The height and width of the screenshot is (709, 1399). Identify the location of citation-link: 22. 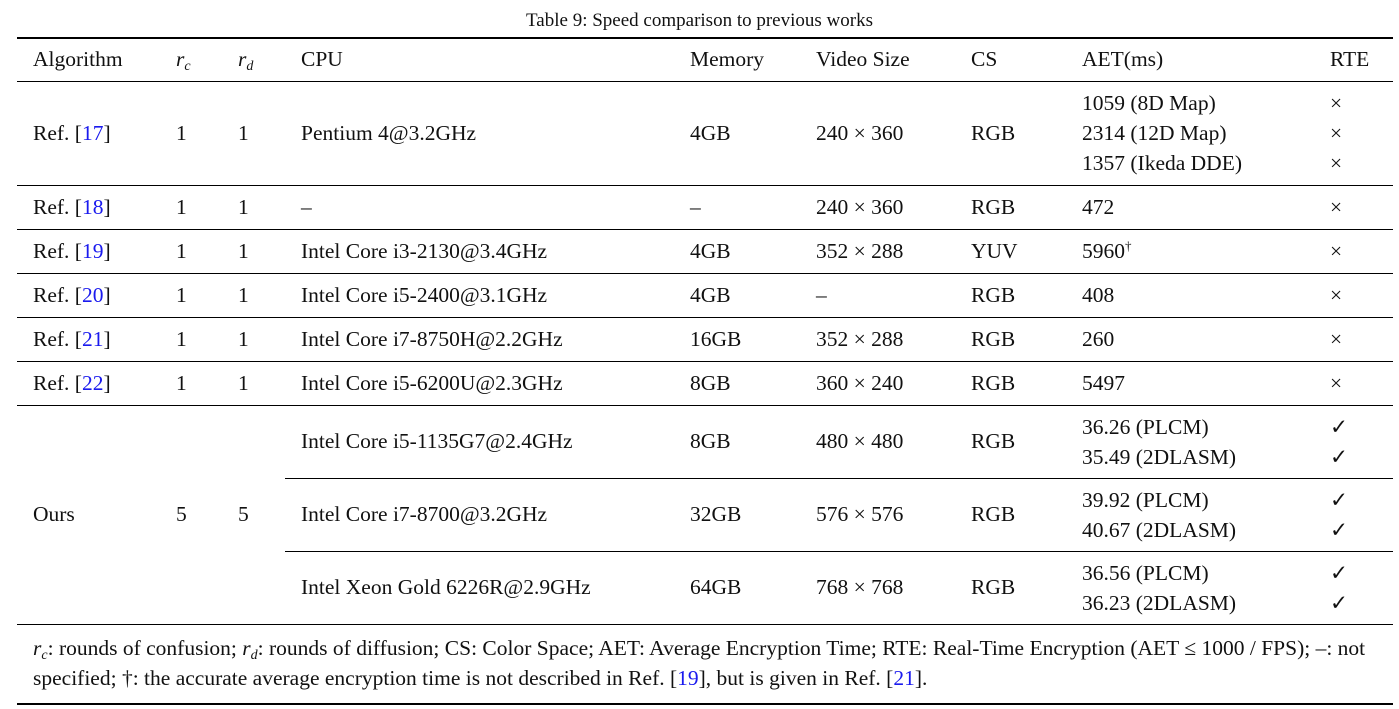
(92, 382).